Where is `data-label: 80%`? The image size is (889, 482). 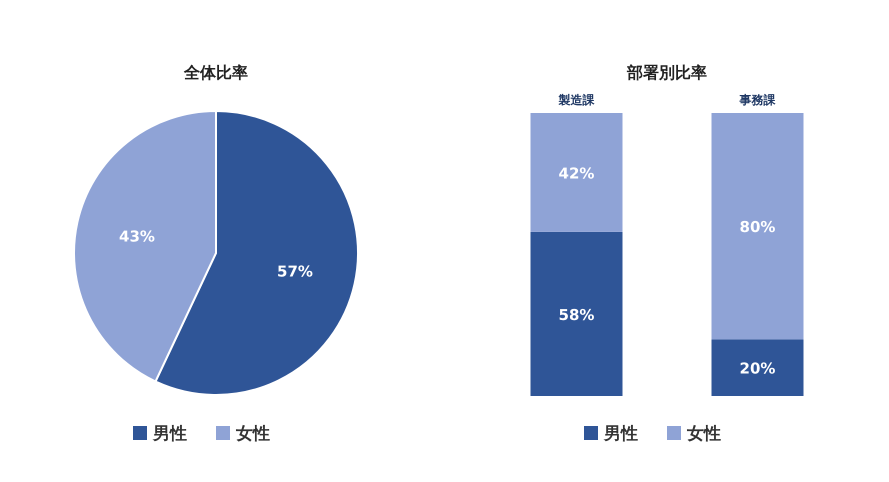 data-label: 80% is located at coordinates (758, 227).